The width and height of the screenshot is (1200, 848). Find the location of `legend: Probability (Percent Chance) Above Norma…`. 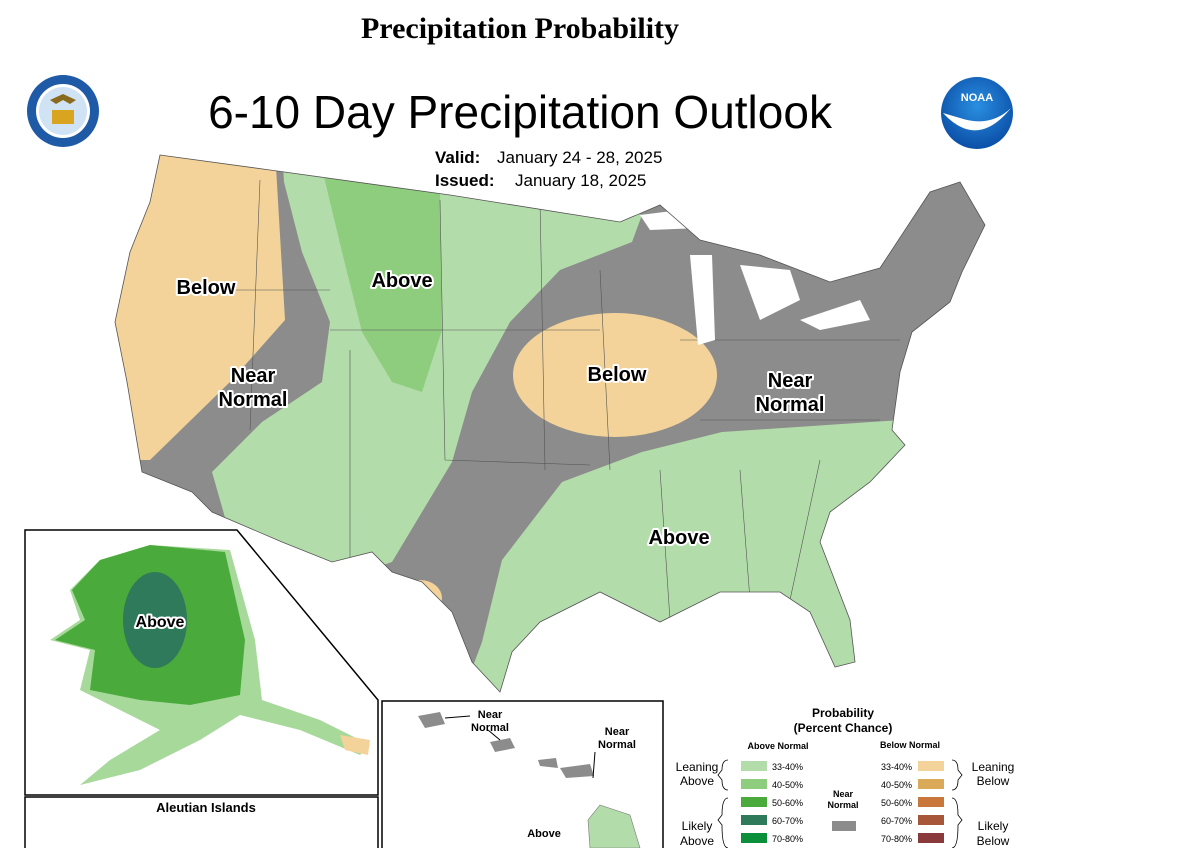

legend: Probability (Percent Chance) Above Norma… is located at coordinates (845, 777).